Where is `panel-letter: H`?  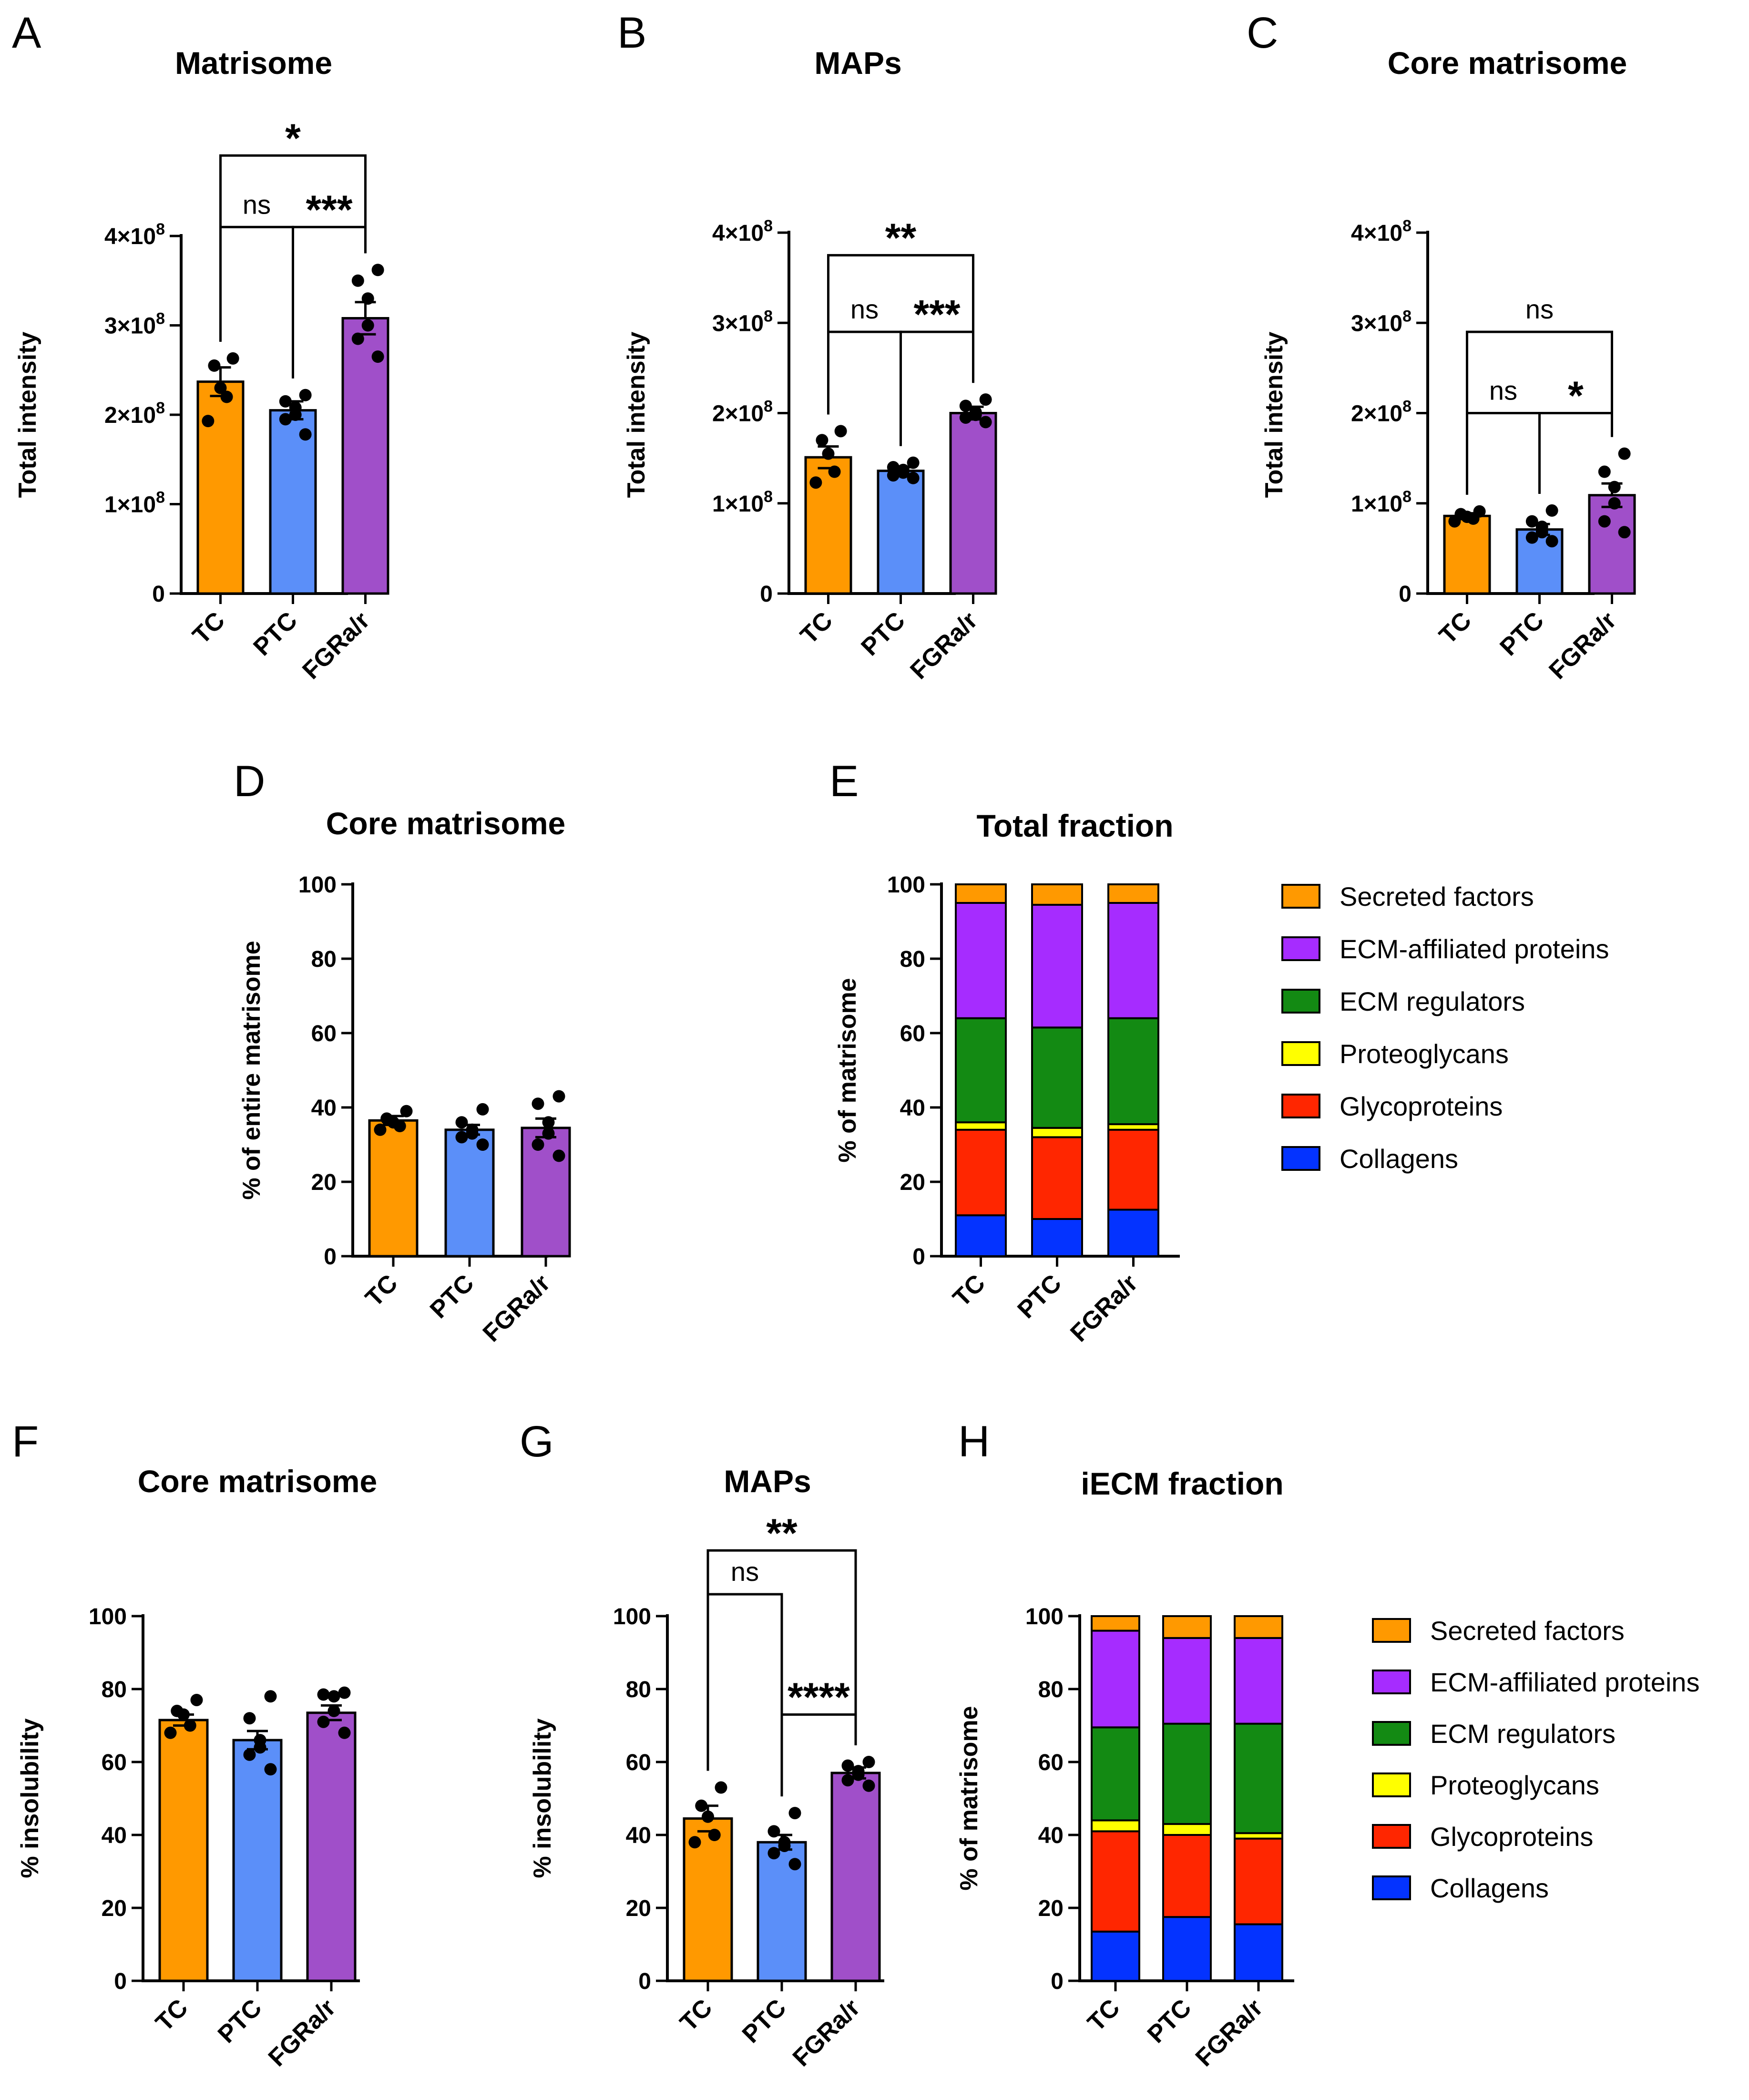
panel-letter: H is located at coordinates (974, 1441).